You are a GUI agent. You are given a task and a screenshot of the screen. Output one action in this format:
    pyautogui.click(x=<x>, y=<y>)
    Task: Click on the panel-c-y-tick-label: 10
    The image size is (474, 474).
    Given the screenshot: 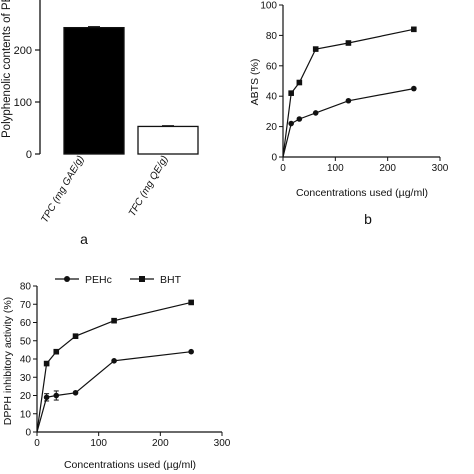 What is the action you would take?
    pyautogui.click(x=26, y=414)
    